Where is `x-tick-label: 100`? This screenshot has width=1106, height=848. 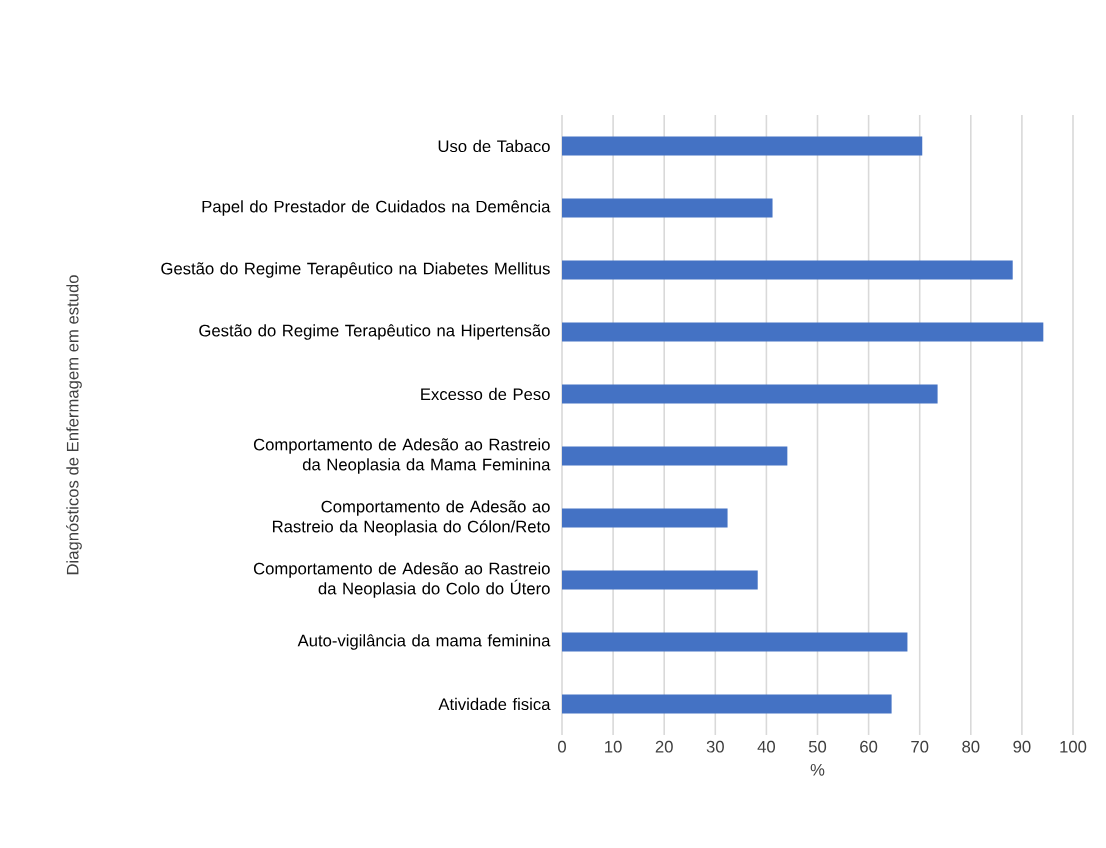 x-tick-label: 100 is located at coordinates (1073, 746).